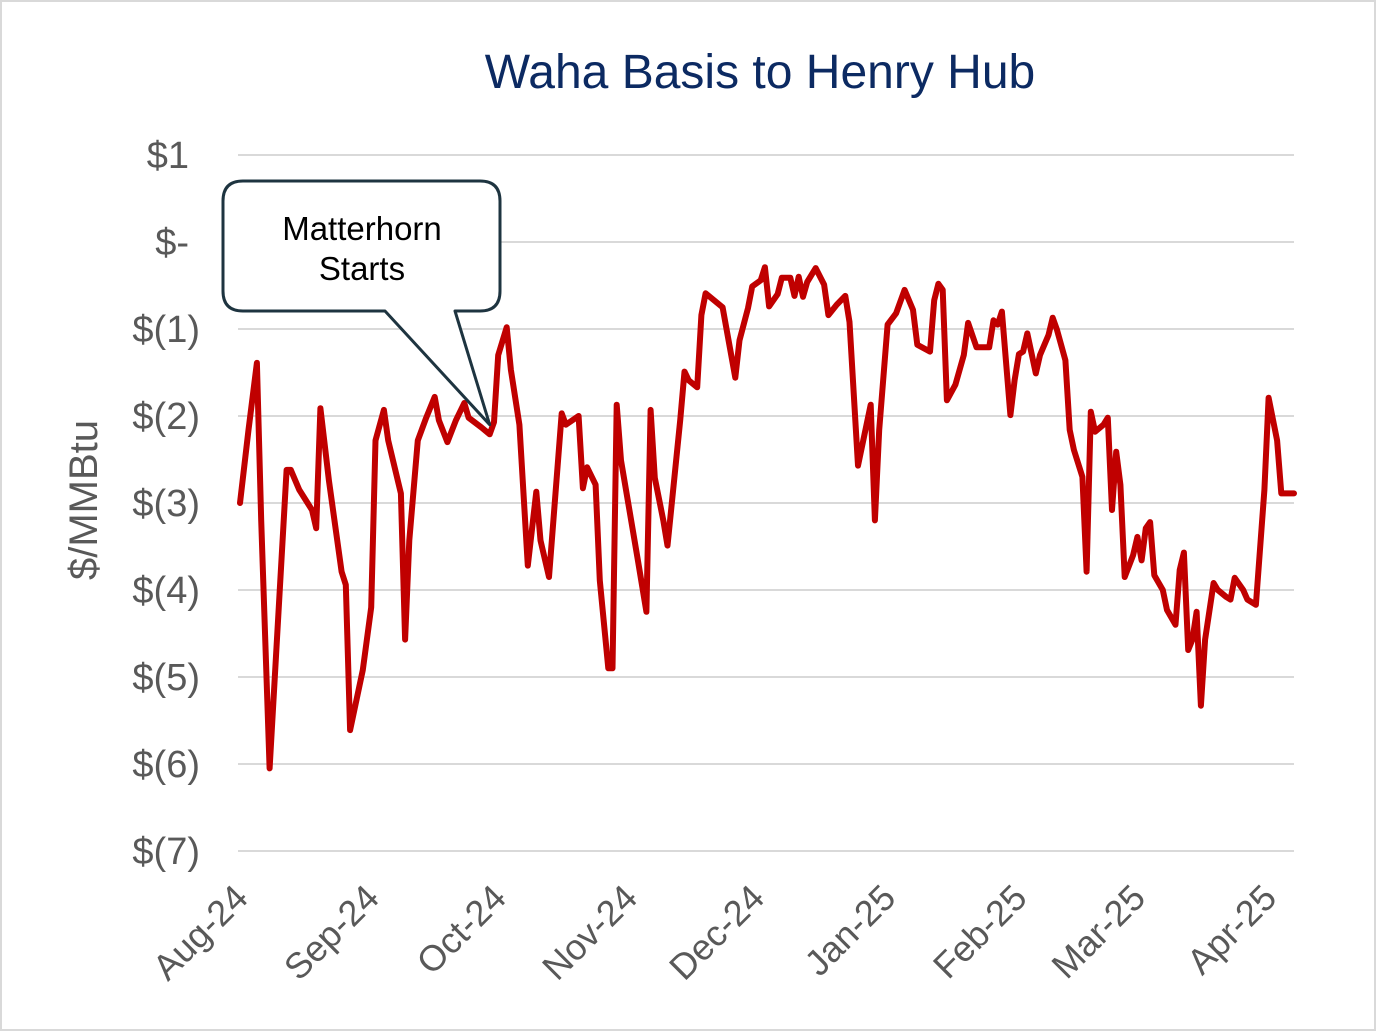 The image size is (1376, 1031). What do you see at coordinates (362, 228) in the screenshot?
I see `callout-line-1: Matterhorn` at bounding box center [362, 228].